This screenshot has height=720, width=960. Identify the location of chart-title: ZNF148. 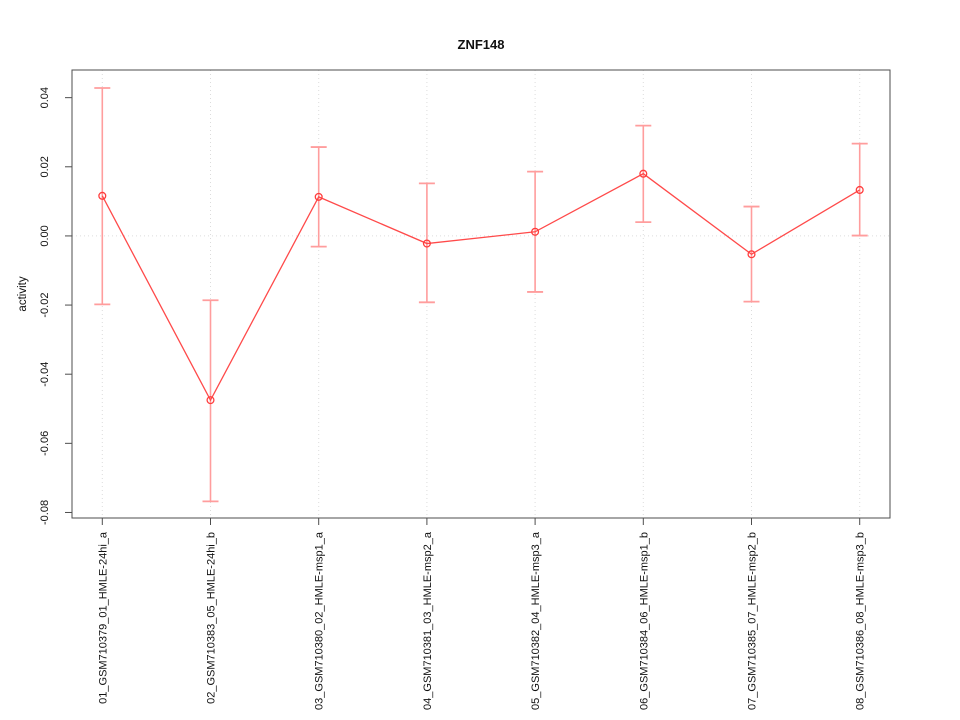
(481, 44).